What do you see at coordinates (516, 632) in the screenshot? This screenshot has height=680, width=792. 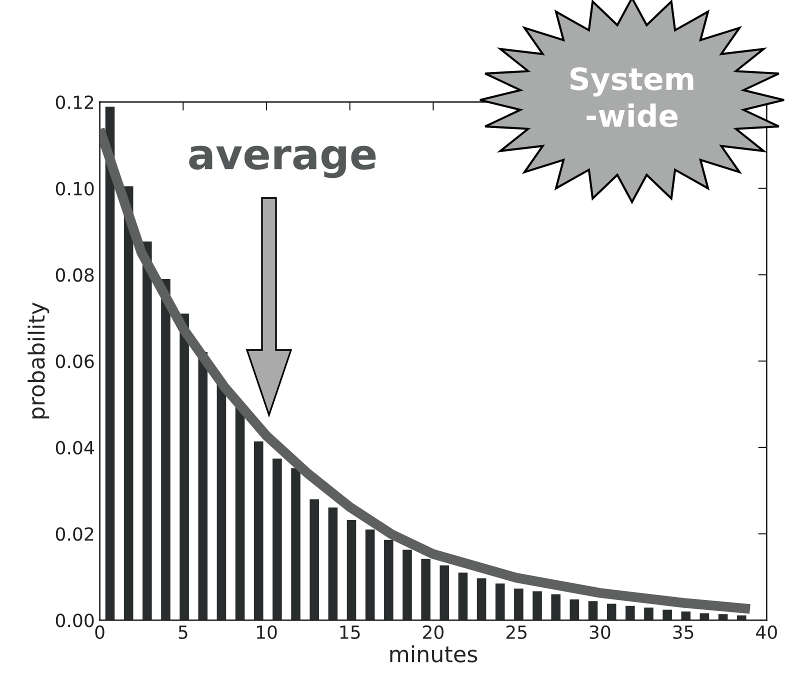 I see `x-tick-label: 25` at bounding box center [516, 632].